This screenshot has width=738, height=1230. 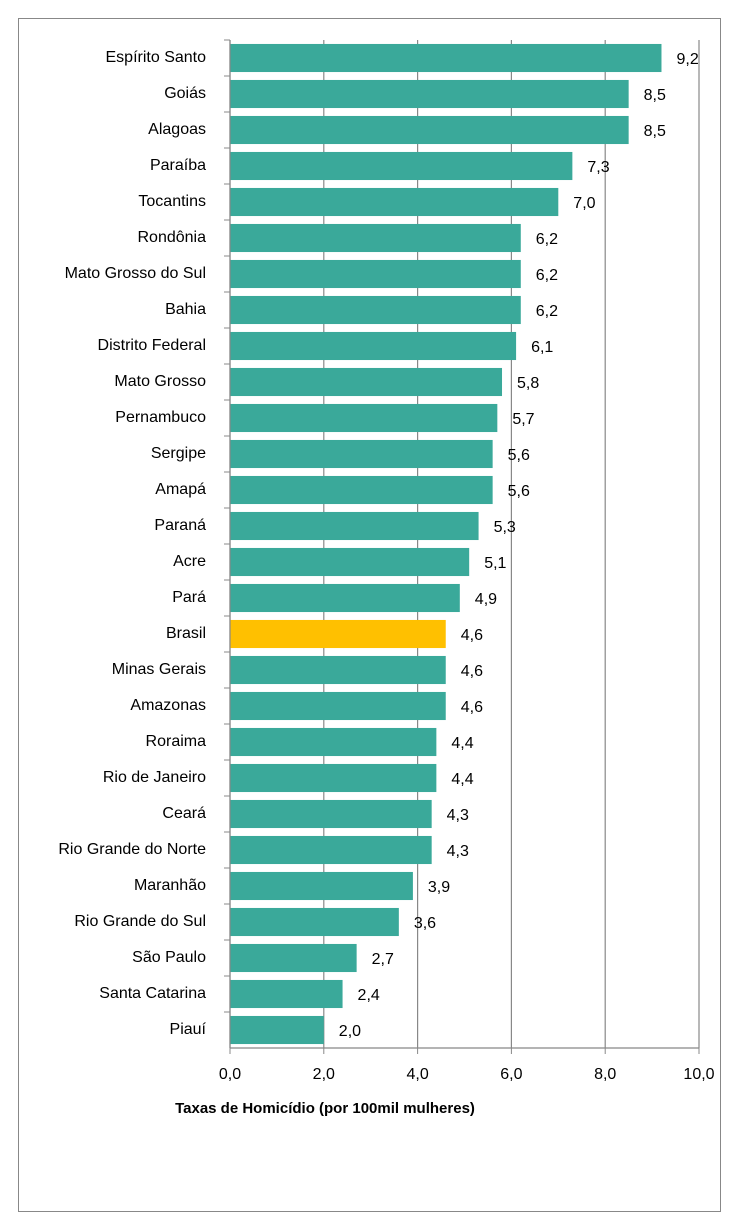 I want to click on data-label: 2,0, so click(x=350, y=1031).